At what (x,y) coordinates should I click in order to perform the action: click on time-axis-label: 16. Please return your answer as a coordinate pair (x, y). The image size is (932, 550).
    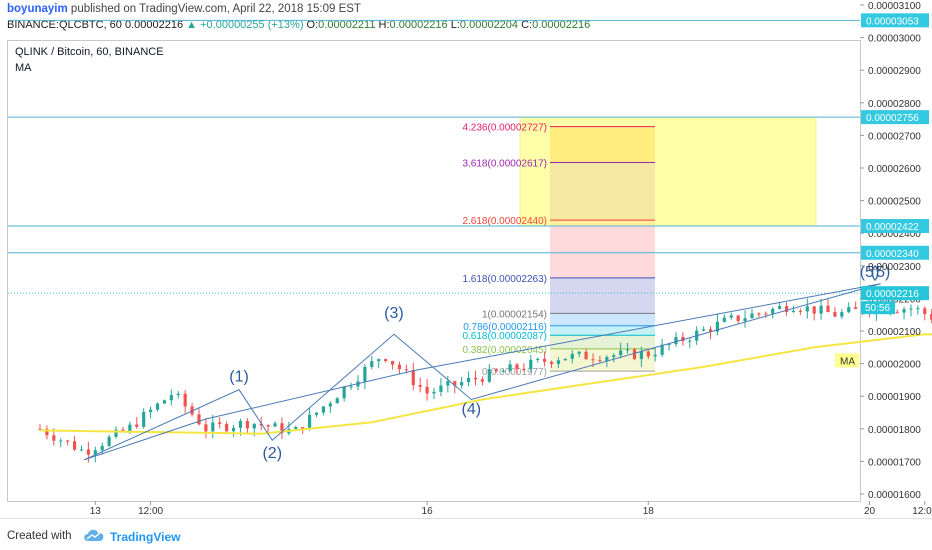
    Looking at the image, I should click on (428, 511).